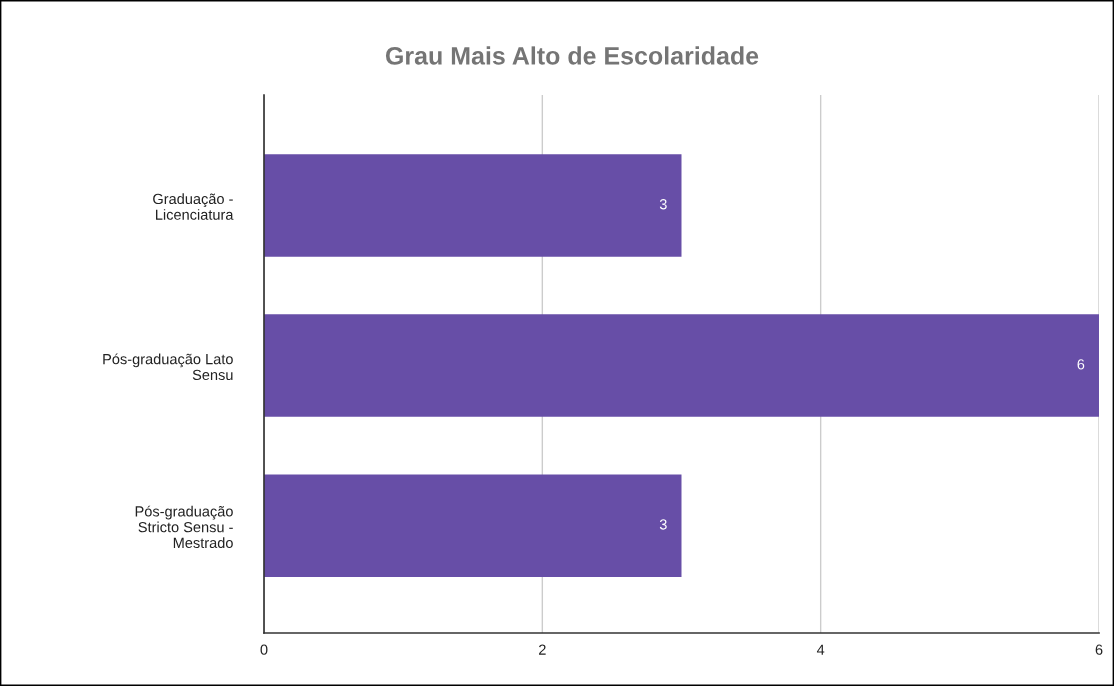 Image resolution: width=1114 pixels, height=686 pixels. What do you see at coordinates (1081, 364) in the screenshot?
I see `data-label: 6` at bounding box center [1081, 364].